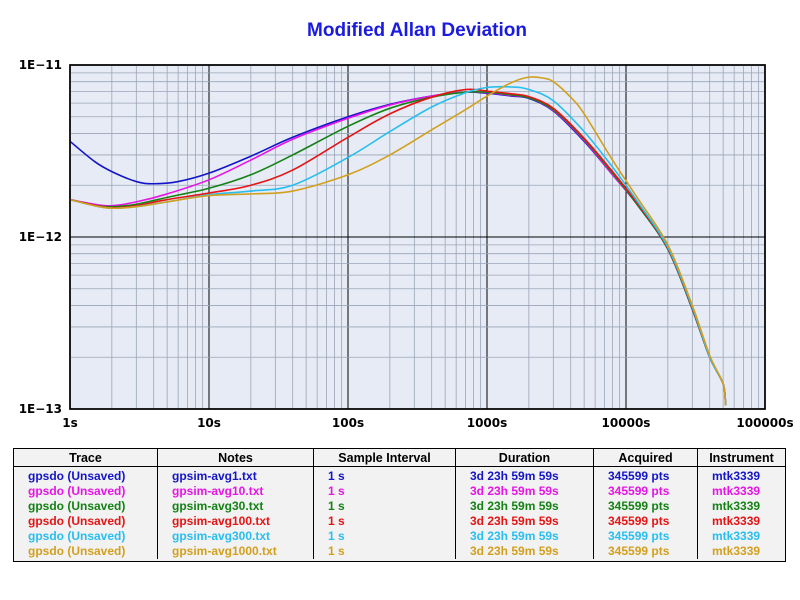 The height and width of the screenshot is (600, 800). What do you see at coordinates (741, 458) in the screenshot?
I see `header-instrument: Instrument` at bounding box center [741, 458].